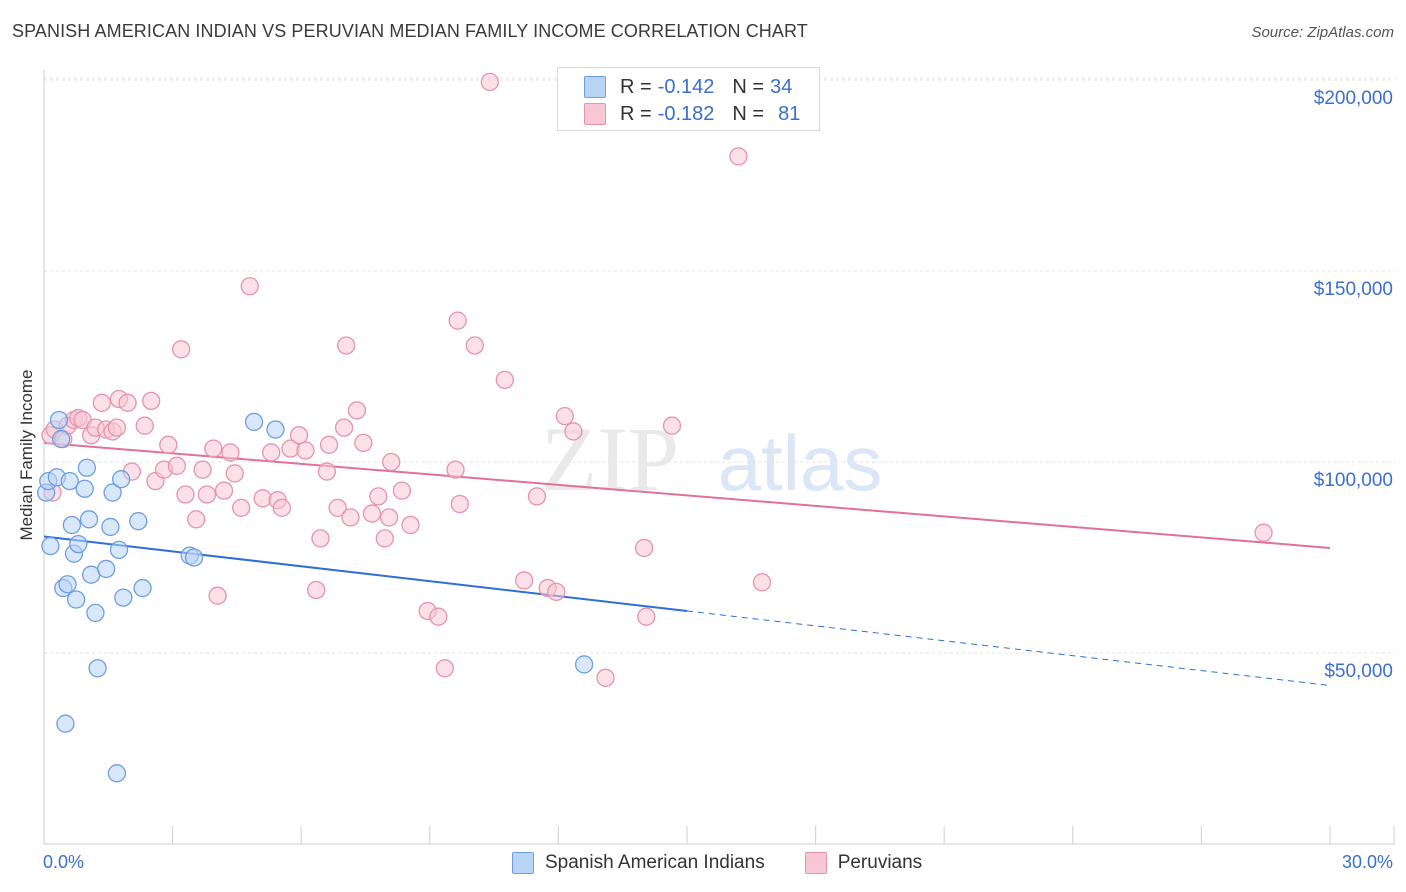 This screenshot has height=892, width=1406. What do you see at coordinates (655, 862) in the screenshot?
I see `series-label-spanish: Spanish American Indians` at bounding box center [655, 862].